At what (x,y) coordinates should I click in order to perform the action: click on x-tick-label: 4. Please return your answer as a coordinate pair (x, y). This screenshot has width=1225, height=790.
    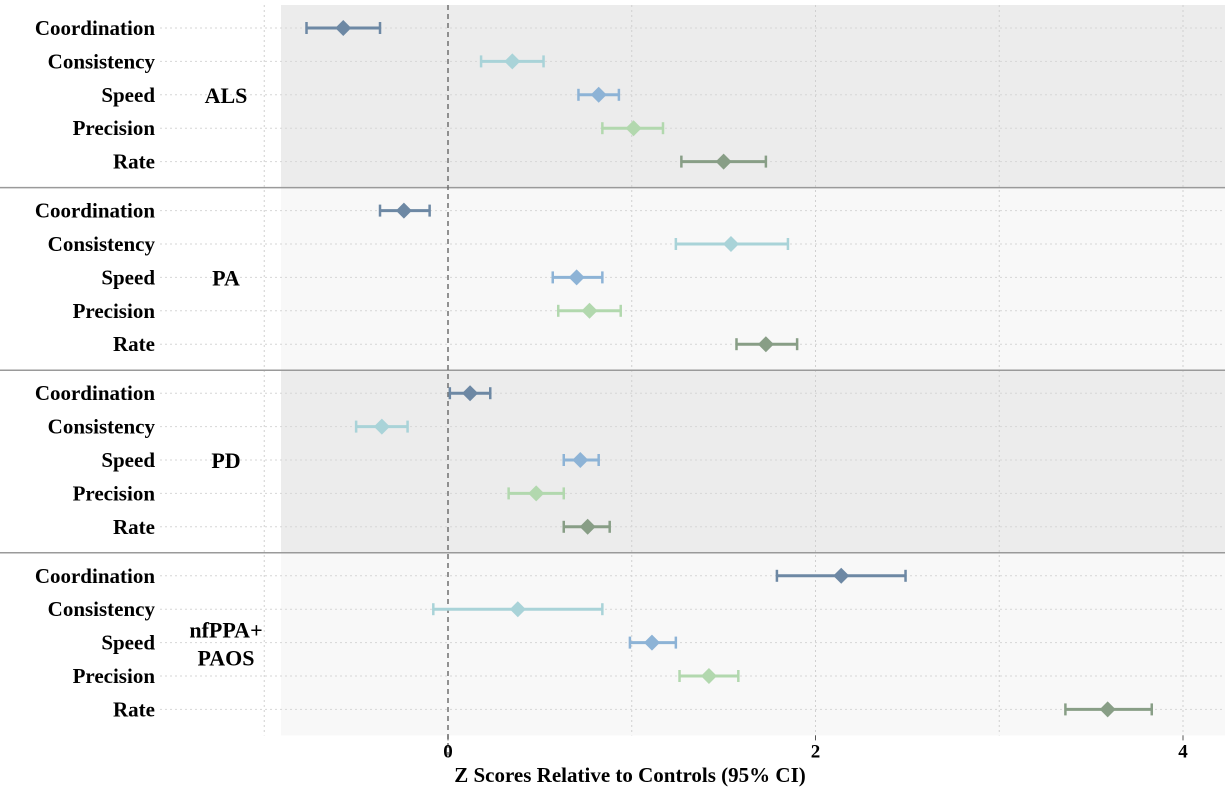
    Looking at the image, I should click on (1183, 751).